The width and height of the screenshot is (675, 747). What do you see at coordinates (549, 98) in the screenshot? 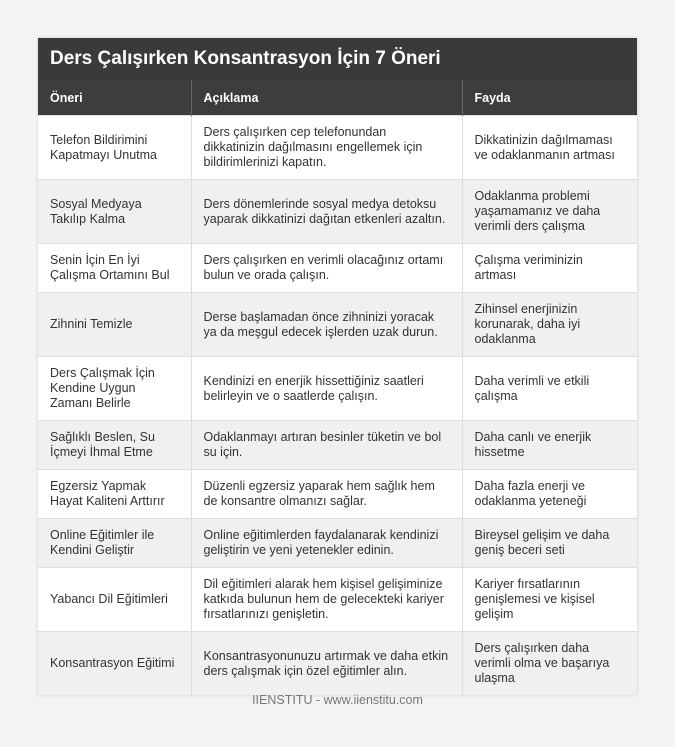
I see `header-cell: Fayda` at bounding box center [549, 98].